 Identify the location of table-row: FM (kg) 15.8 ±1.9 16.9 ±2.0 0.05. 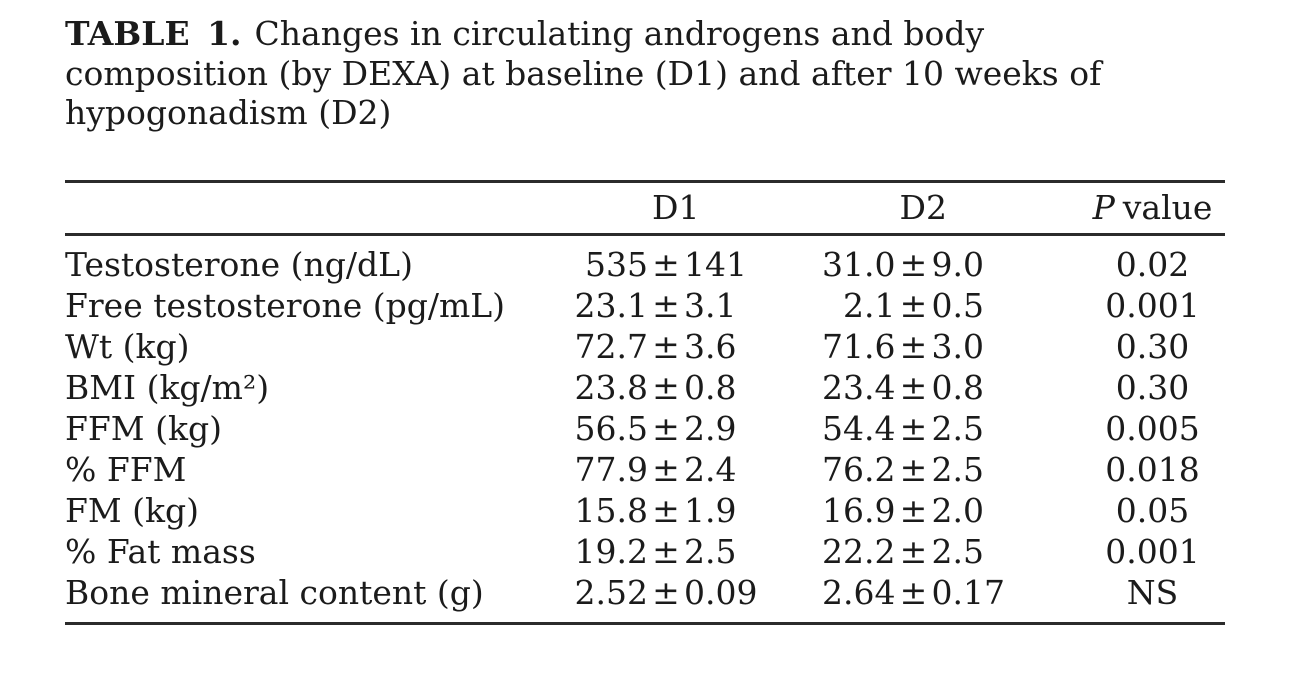
(645, 510).